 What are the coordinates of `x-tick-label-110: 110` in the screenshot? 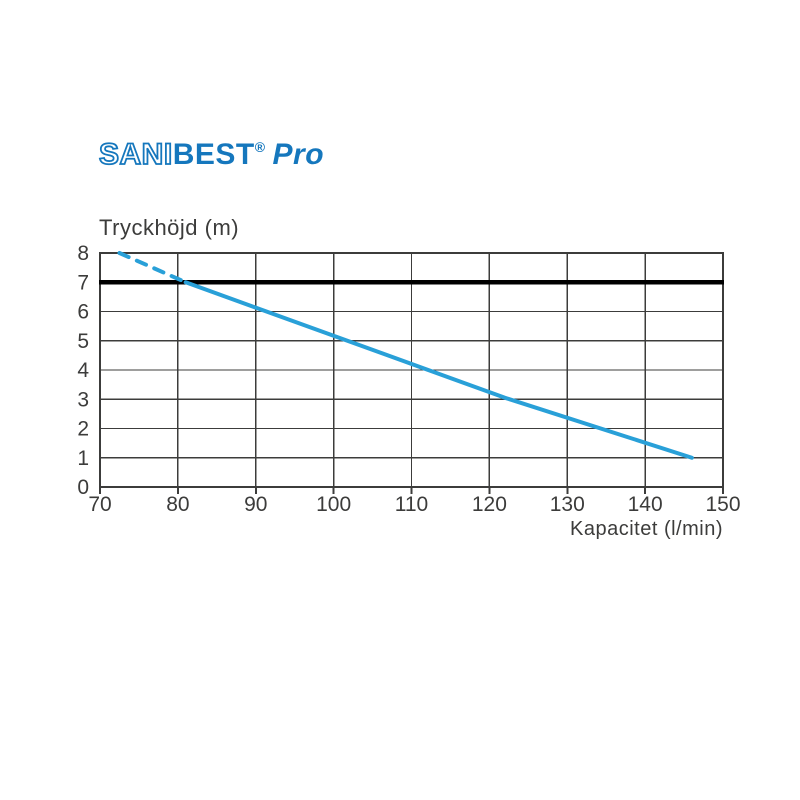 It's located at (411, 504).